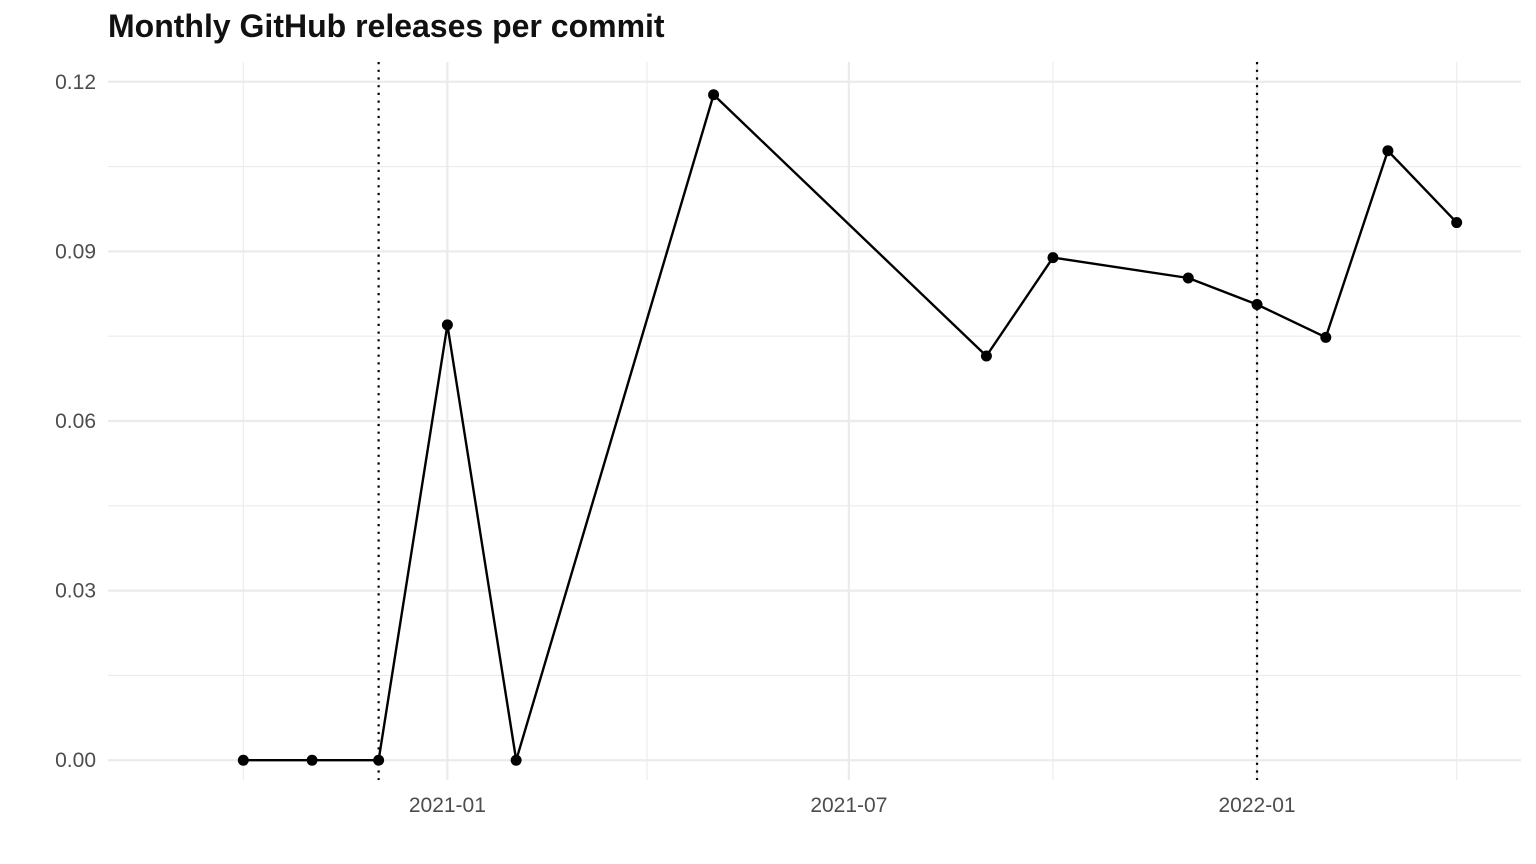  Describe the element at coordinates (75, 421) in the screenshot. I see `y-tick-label: 0.06` at that location.